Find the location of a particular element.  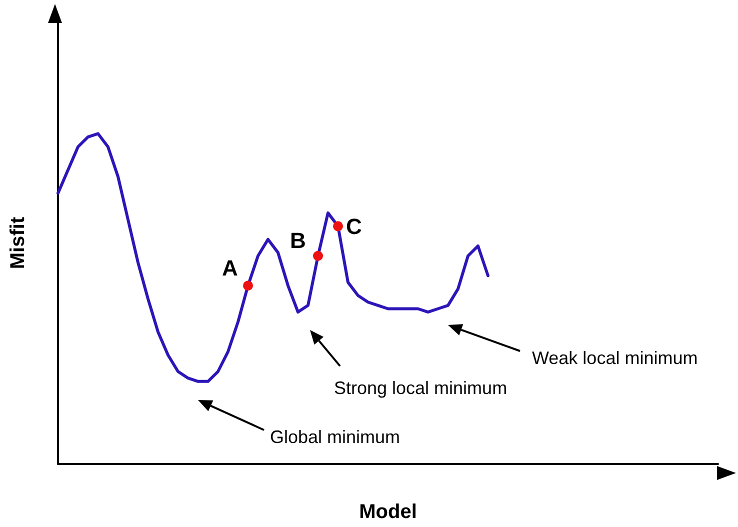

annotation: Strong local minimum is located at coordinates (421, 388).